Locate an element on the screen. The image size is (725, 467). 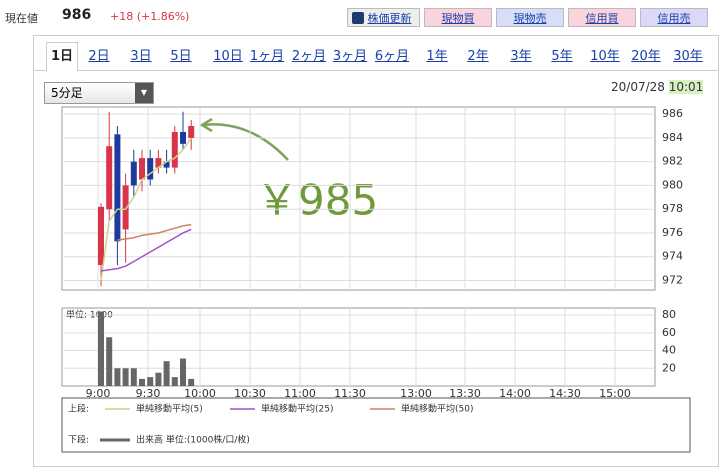
tab: 5年 is located at coordinates (562, 56).